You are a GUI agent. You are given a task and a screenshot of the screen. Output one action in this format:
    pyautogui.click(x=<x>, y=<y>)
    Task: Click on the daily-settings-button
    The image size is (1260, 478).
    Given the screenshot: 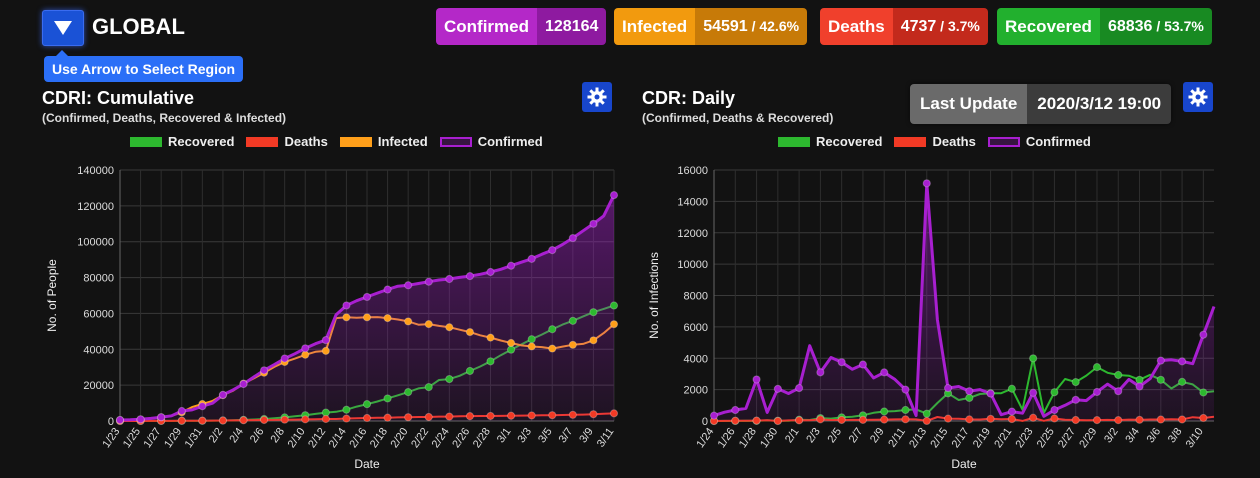 What is the action you would take?
    pyautogui.click(x=1198, y=97)
    